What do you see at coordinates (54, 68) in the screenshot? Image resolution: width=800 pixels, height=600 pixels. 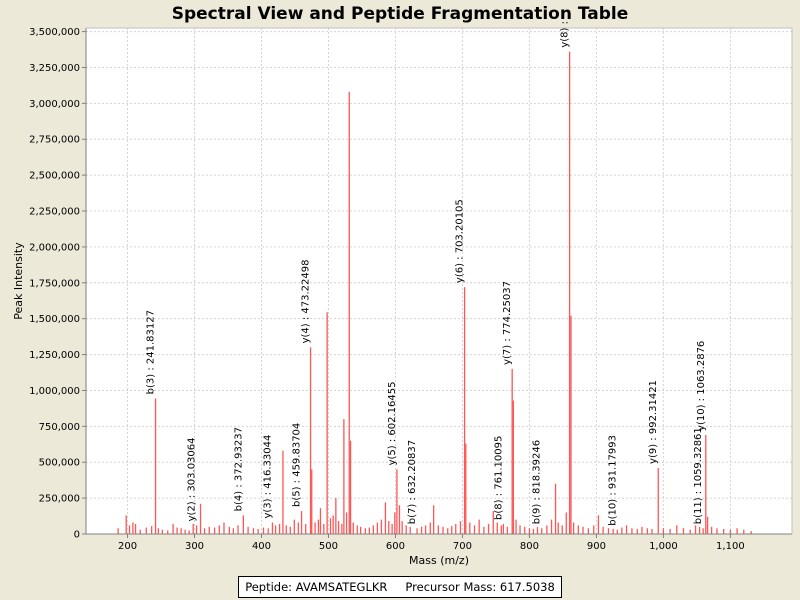 I see `y-tick-label: 3,250,000` at bounding box center [54, 68].